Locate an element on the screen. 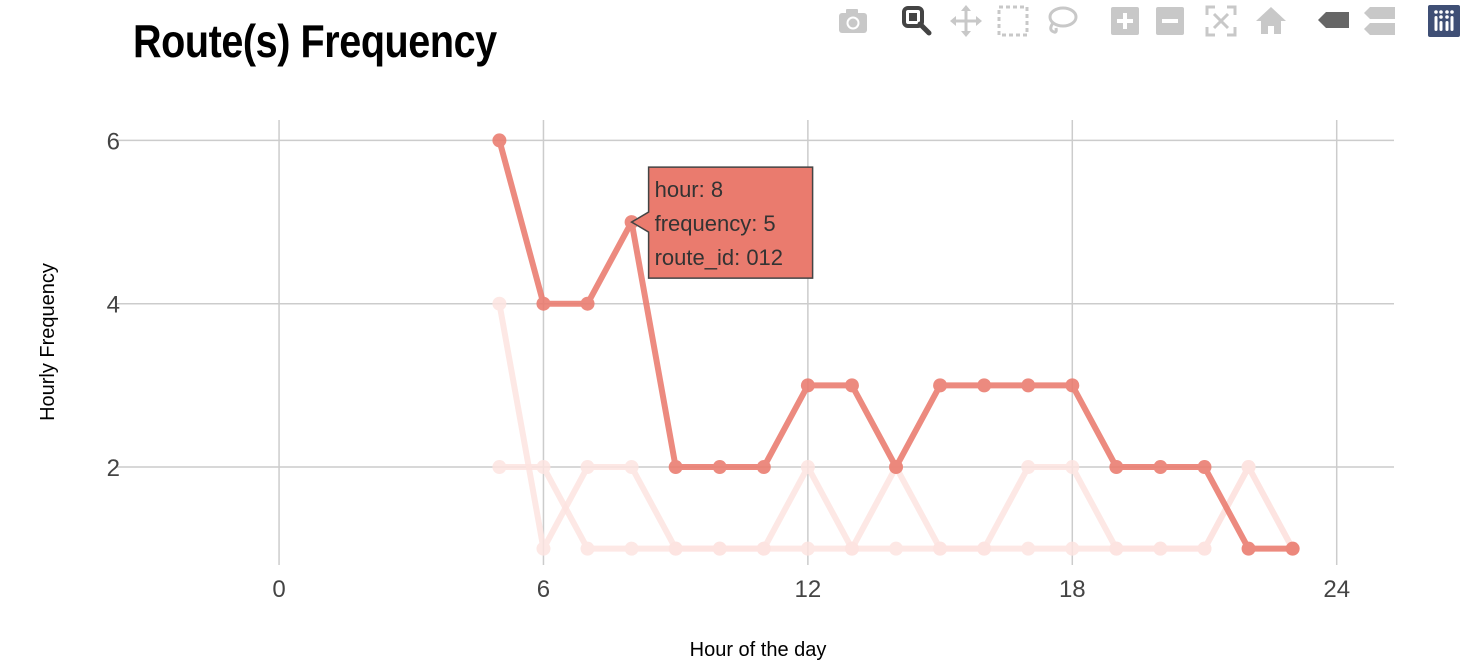  reset-axes-icon is located at coordinates (1271, 21).